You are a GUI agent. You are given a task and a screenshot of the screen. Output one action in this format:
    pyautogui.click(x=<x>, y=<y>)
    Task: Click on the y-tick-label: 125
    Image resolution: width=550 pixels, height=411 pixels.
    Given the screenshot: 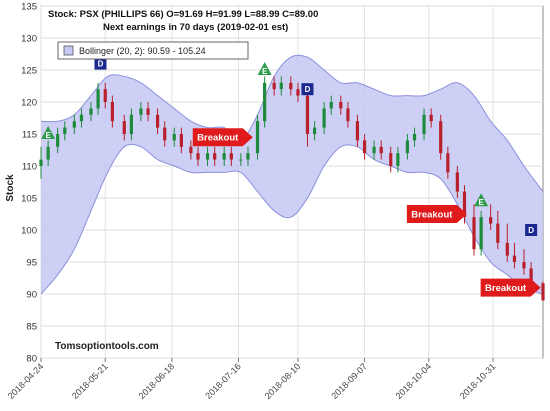 What is the action you would take?
    pyautogui.click(x=29, y=71)
    